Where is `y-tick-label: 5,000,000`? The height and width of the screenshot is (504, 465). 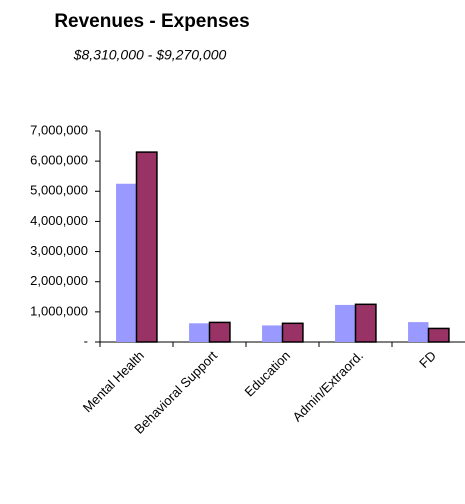 y-tick-label: 5,000,000 is located at coordinates (59, 190).